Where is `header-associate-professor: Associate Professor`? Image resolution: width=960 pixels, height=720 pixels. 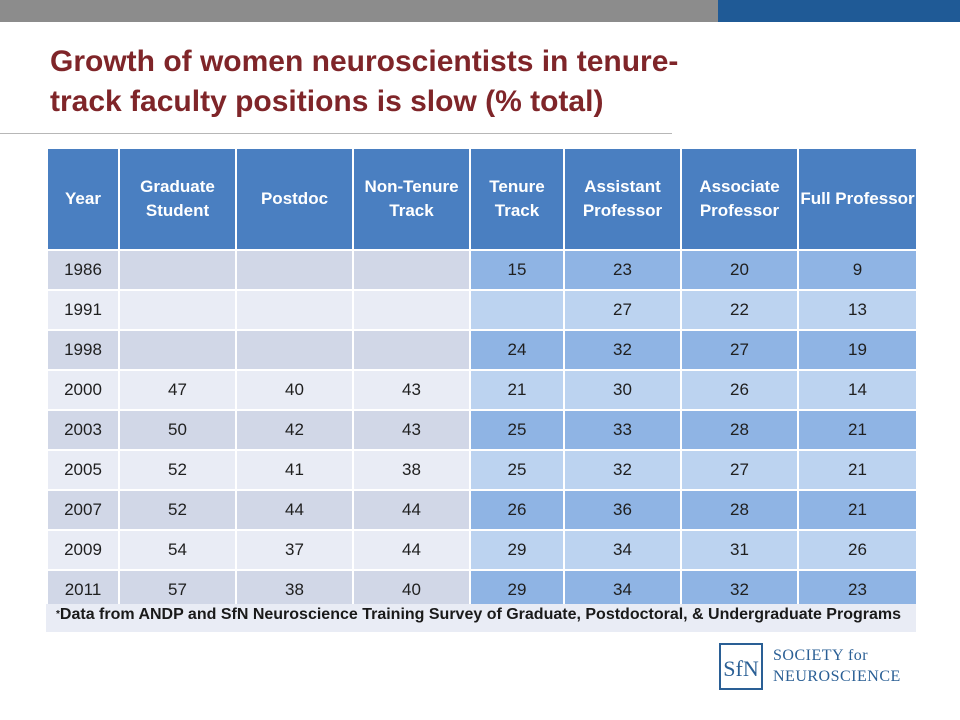
header-associate-professor: Associate Professor is located at coordinates (739, 199).